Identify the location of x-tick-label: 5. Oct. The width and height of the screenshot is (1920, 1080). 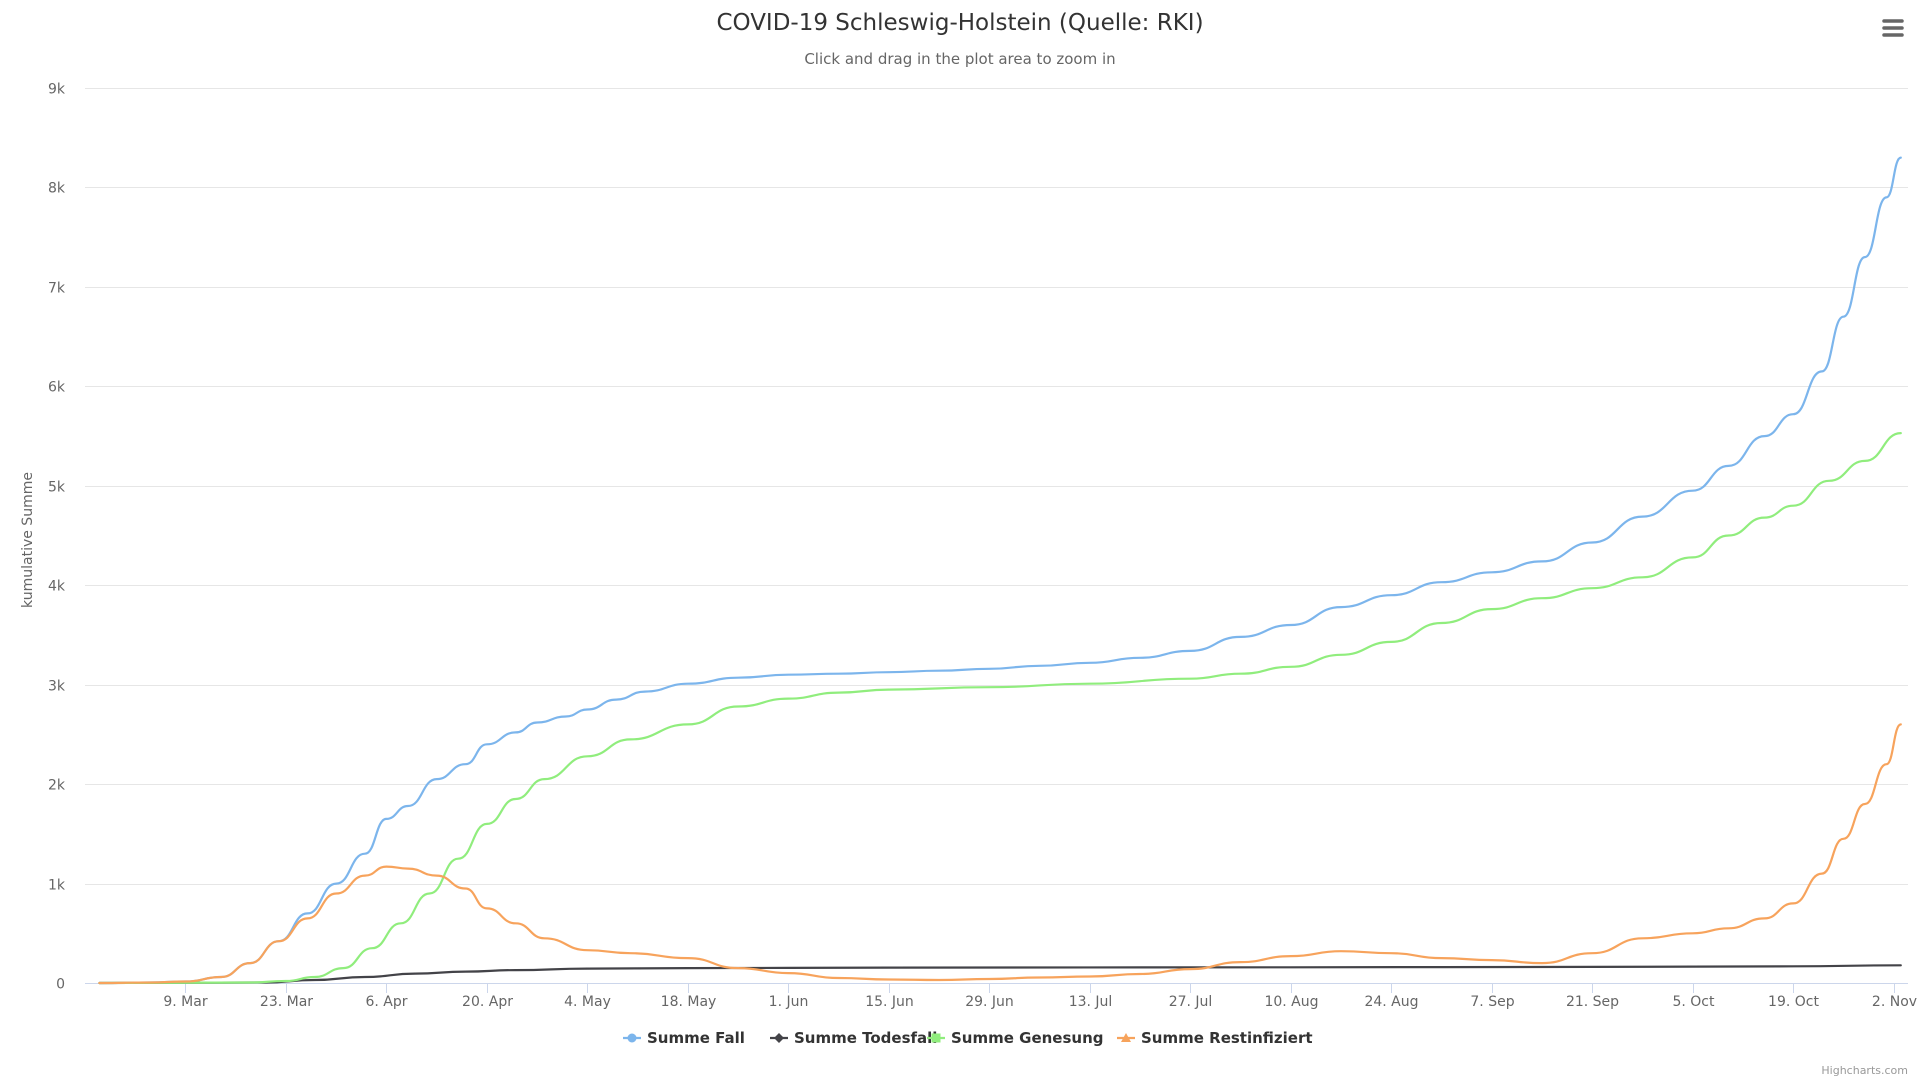
(1693, 1002).